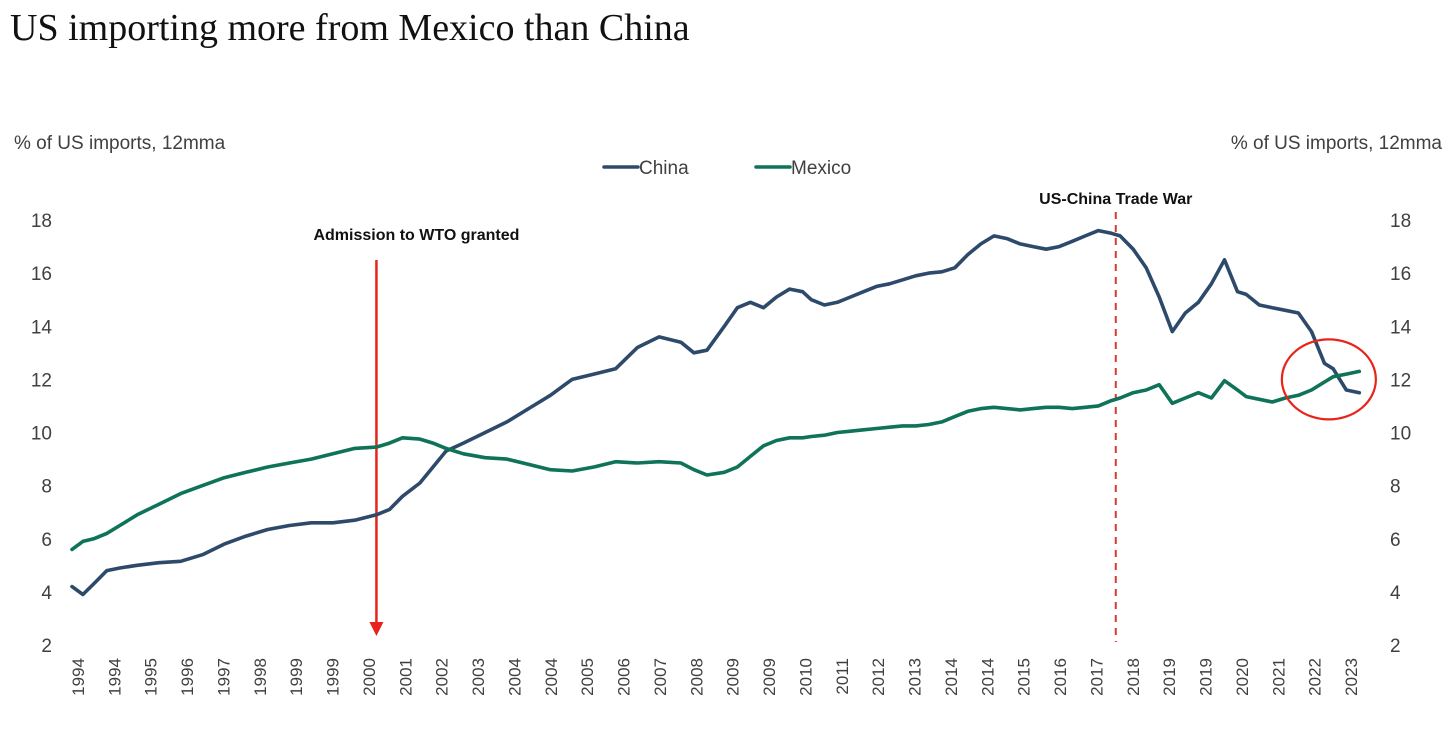 The image size is (1456, 756). I want to click on crossover-highlight-circle, so click(1328, 379).